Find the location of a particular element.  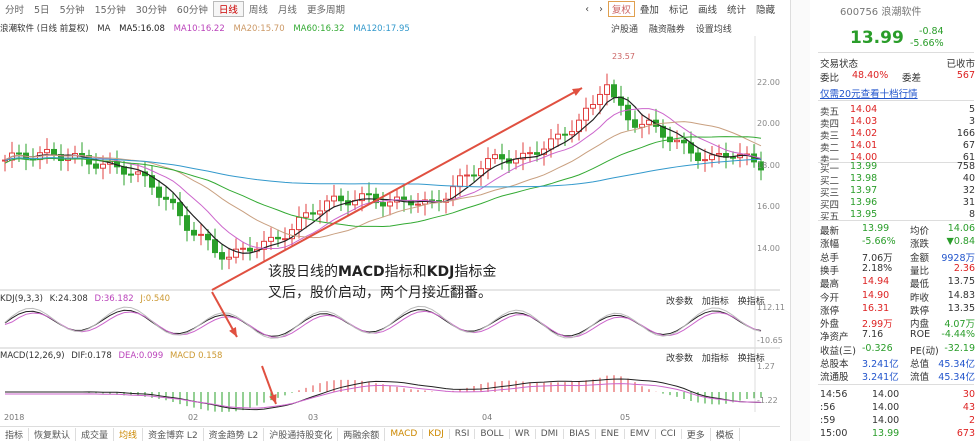

sell-cell: 卖五 is located at coordinates (830, 112).